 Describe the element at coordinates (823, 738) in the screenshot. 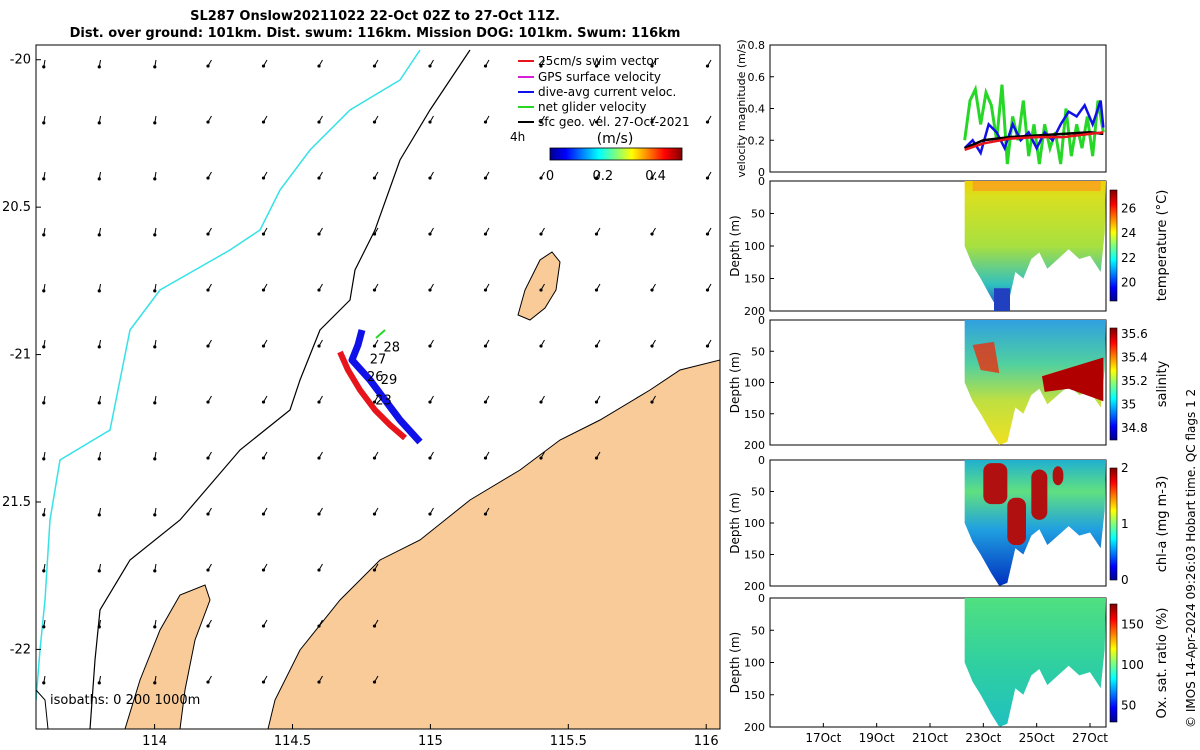

I see `date-tick: 17Oct` at that location.